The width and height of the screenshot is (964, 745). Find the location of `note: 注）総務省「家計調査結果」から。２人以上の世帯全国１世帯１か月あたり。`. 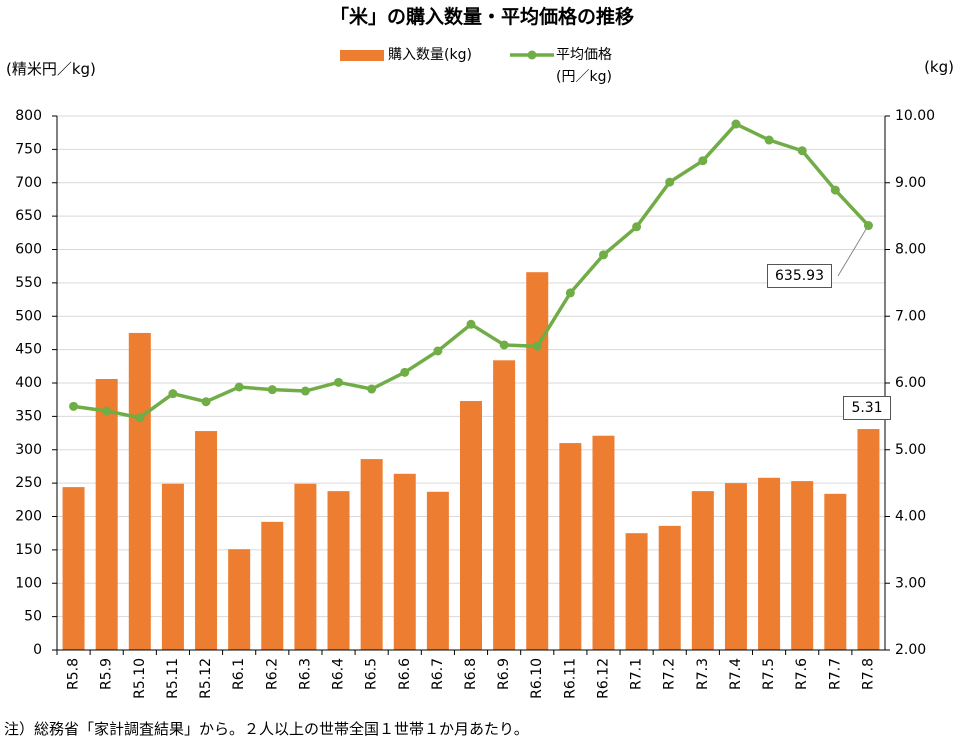

note: 注）総務省「家計調査結果」から。２人以上の世帯全国１世帯１か月あたり。 is located at coordinates (266, 729).